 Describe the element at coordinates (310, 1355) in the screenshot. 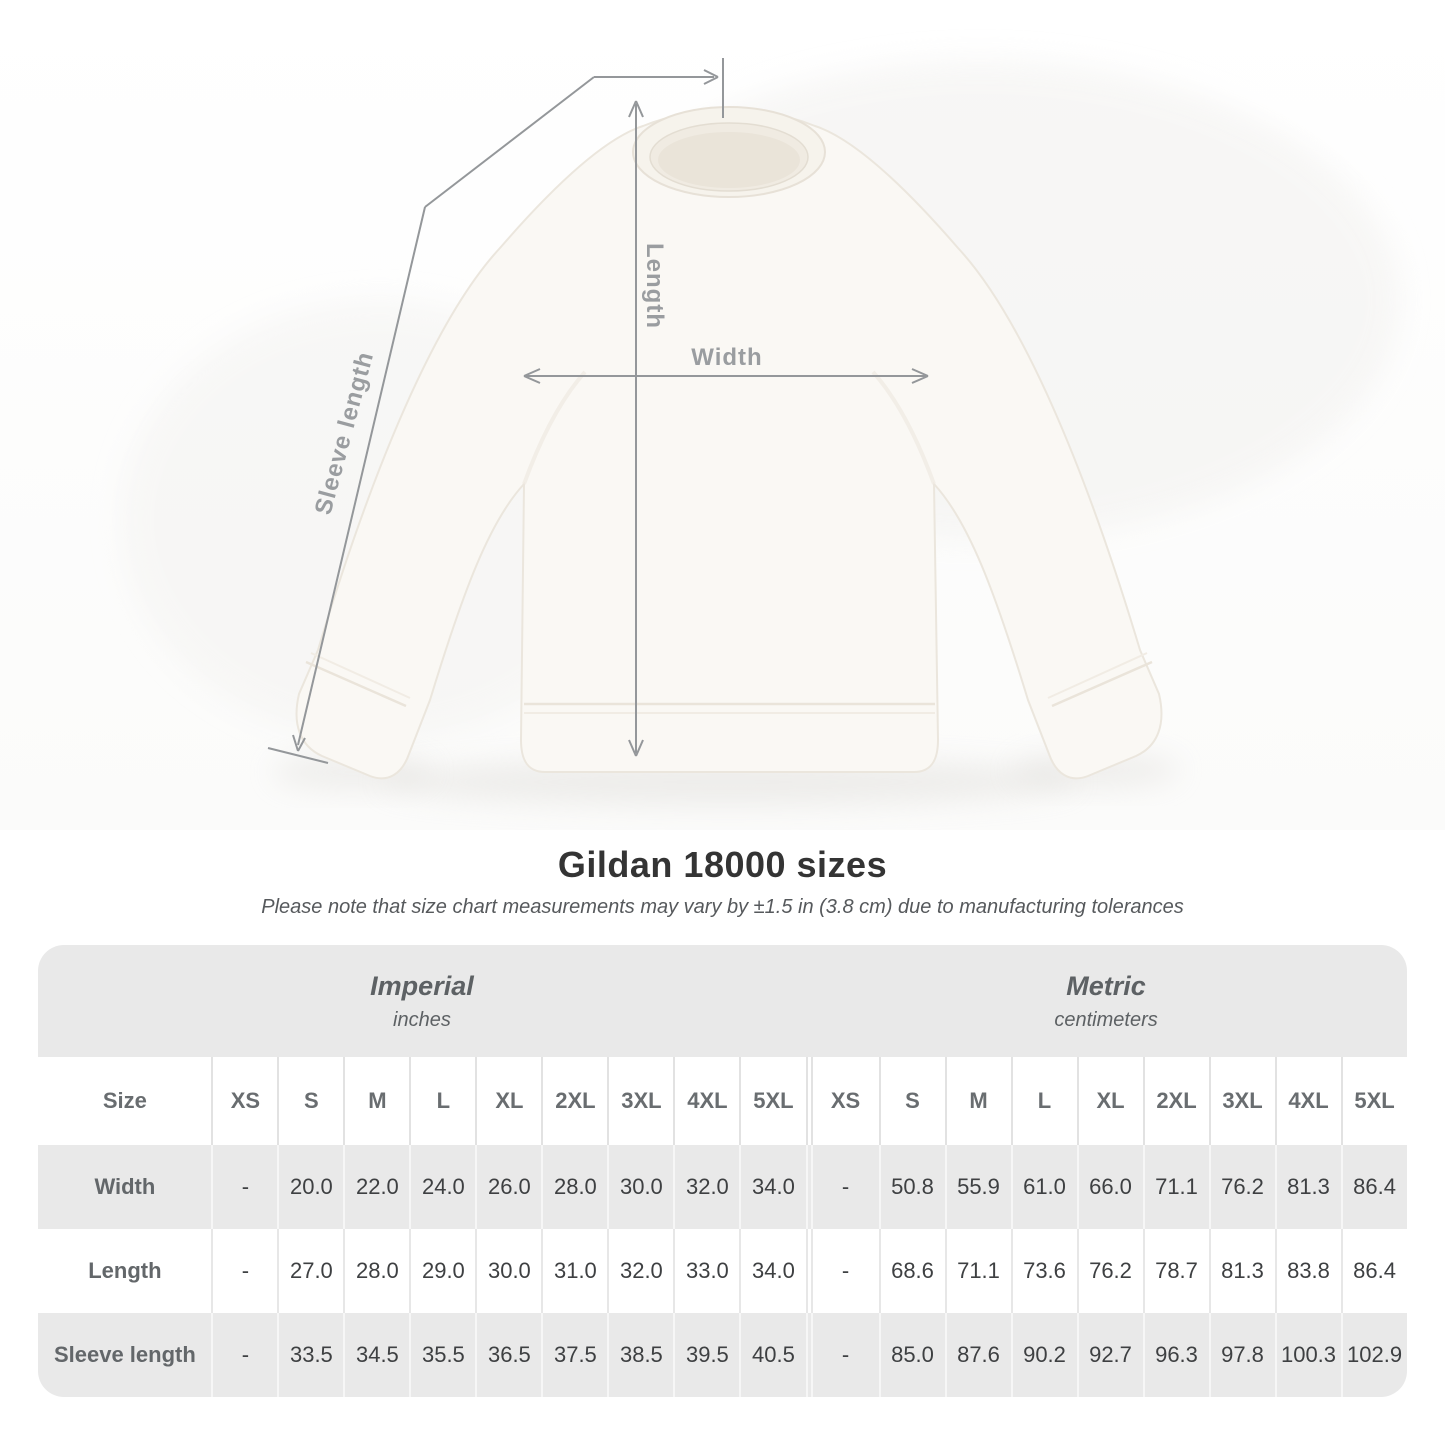

I see `size-value-cell: 33.5` at that location.